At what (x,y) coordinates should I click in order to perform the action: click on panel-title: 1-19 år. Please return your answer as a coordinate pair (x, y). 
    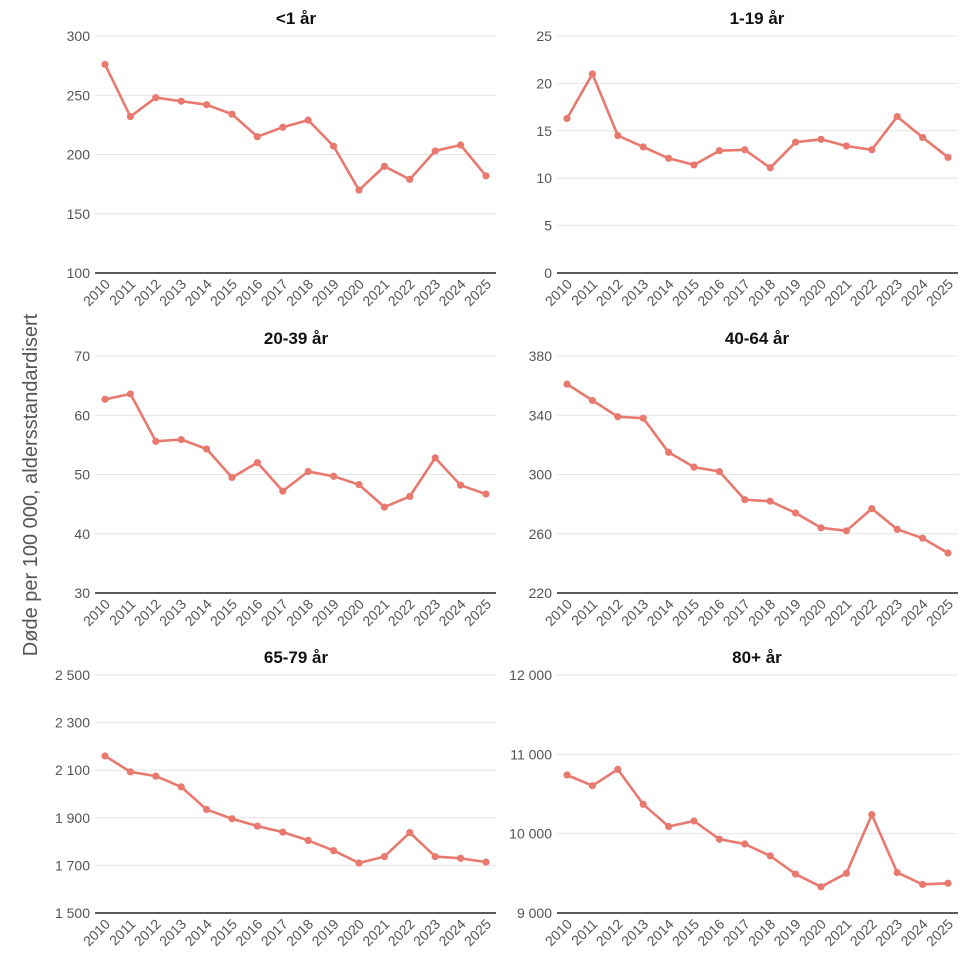
    Looking at the image, I should click on (757, 18).